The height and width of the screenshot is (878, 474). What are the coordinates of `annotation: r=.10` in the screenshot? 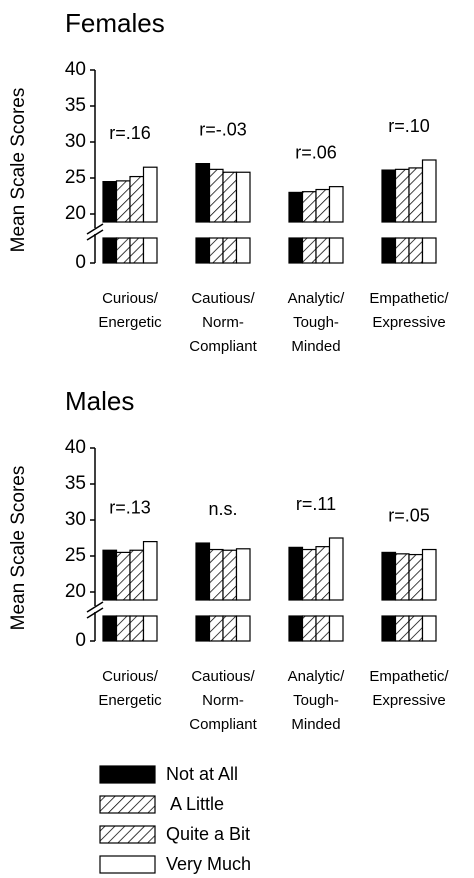 It's located at (409, 126).